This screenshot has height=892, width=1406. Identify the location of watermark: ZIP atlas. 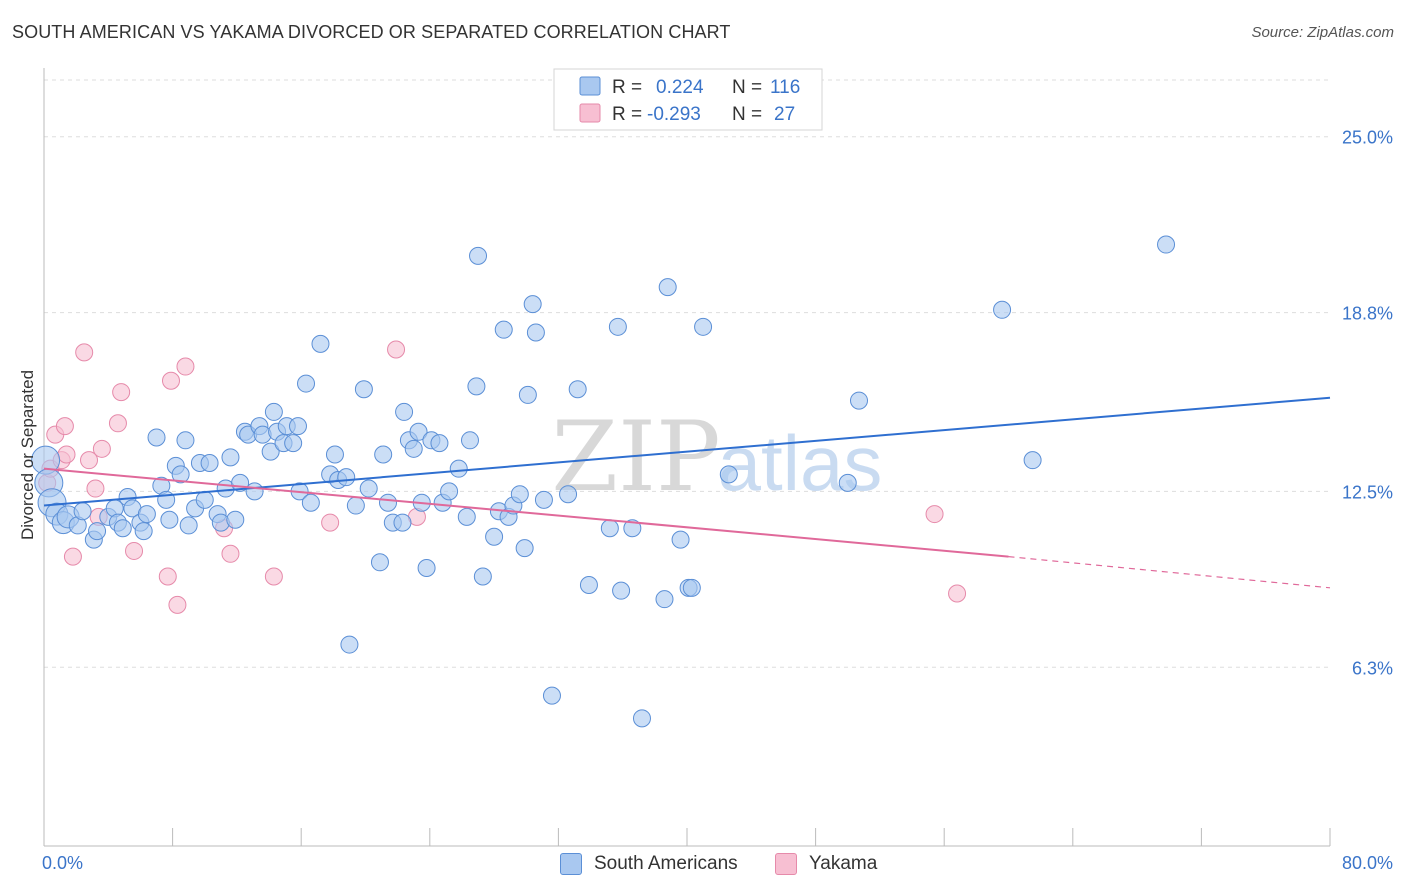
(716, 457).